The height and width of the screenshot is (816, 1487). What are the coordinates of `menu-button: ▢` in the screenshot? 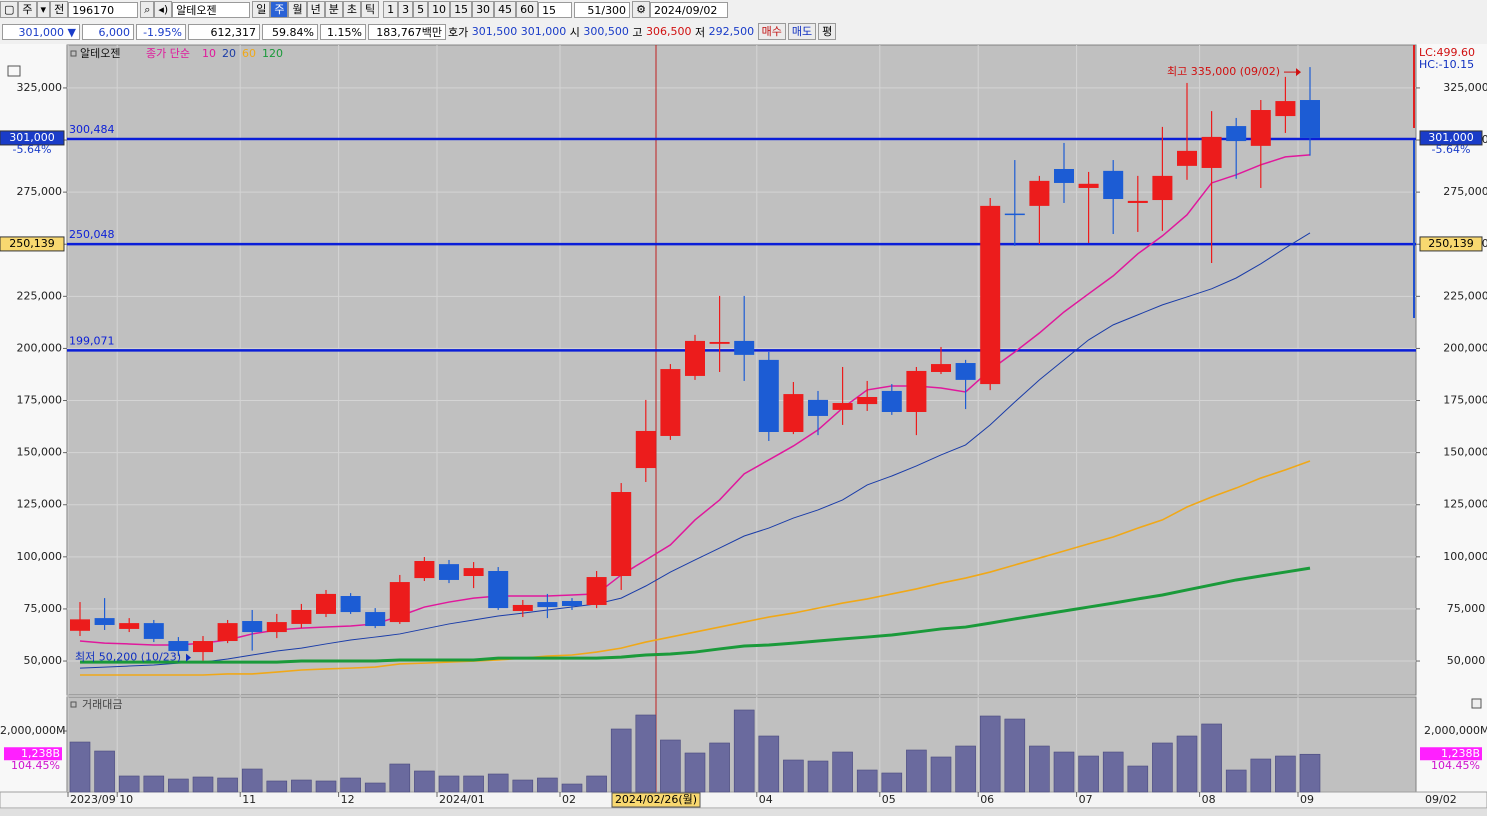 It's located at (9, 9).